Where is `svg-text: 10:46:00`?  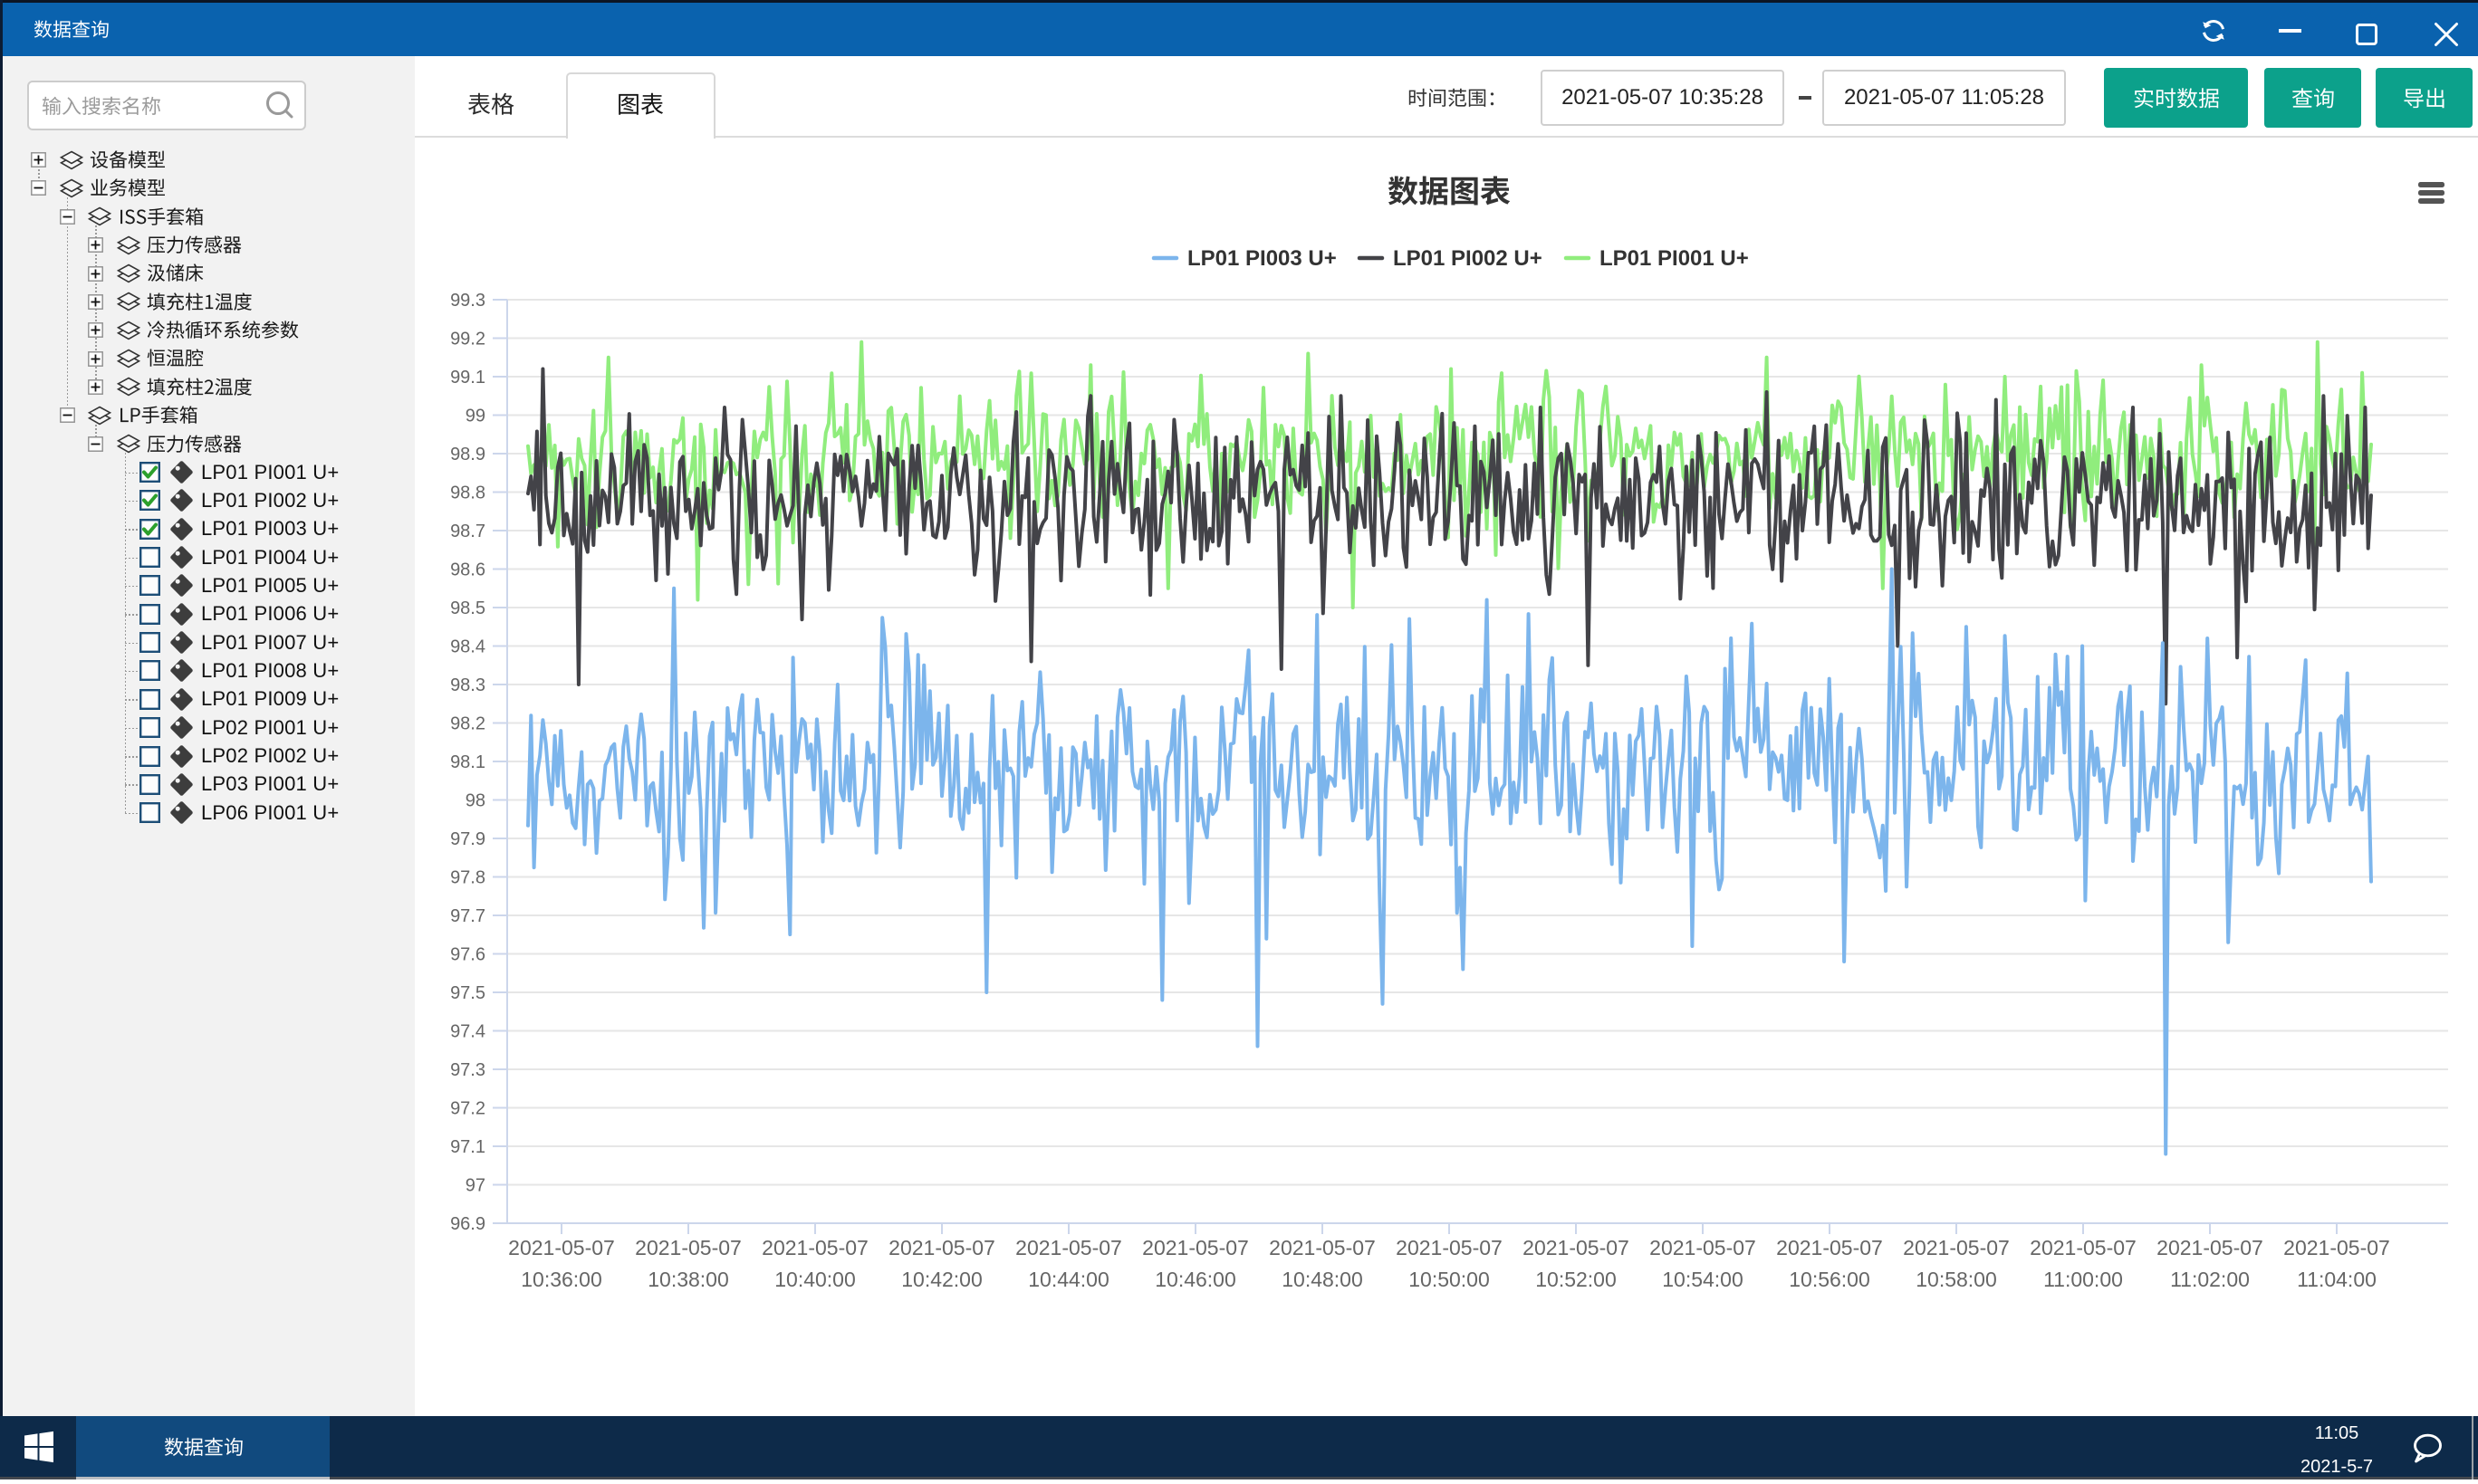
svg-text: 10:46:00 is located at coordinates (1195, 1279).